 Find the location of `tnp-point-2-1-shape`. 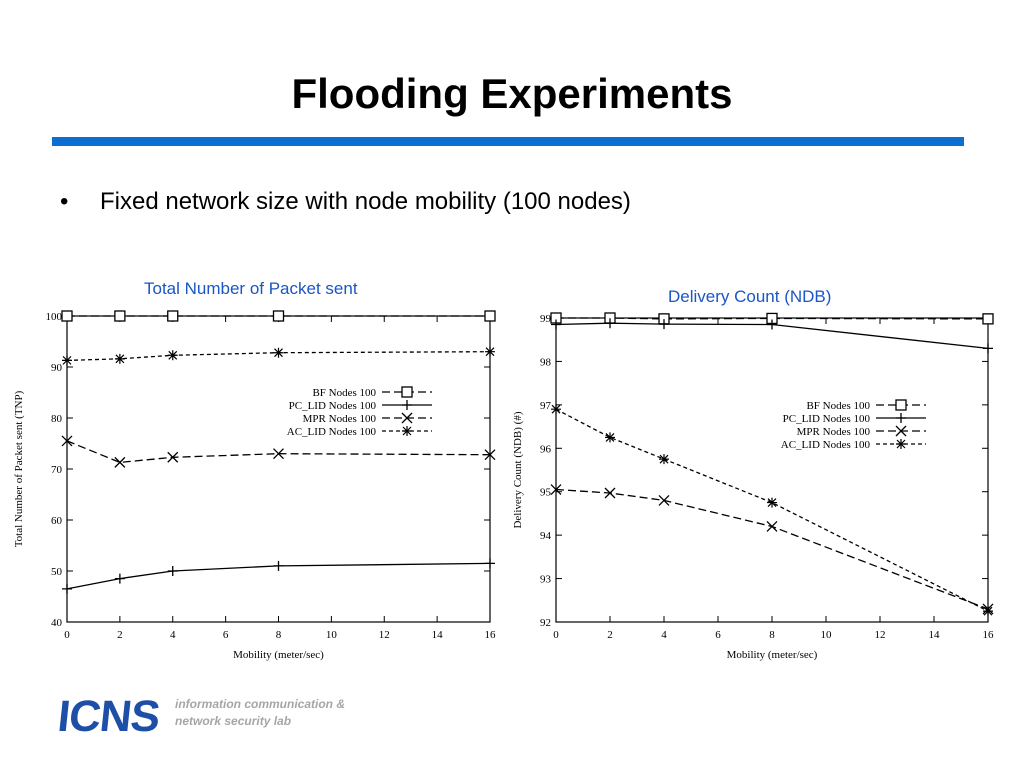

tnp-point-2-1-shape is located at coordinates (120, 462).